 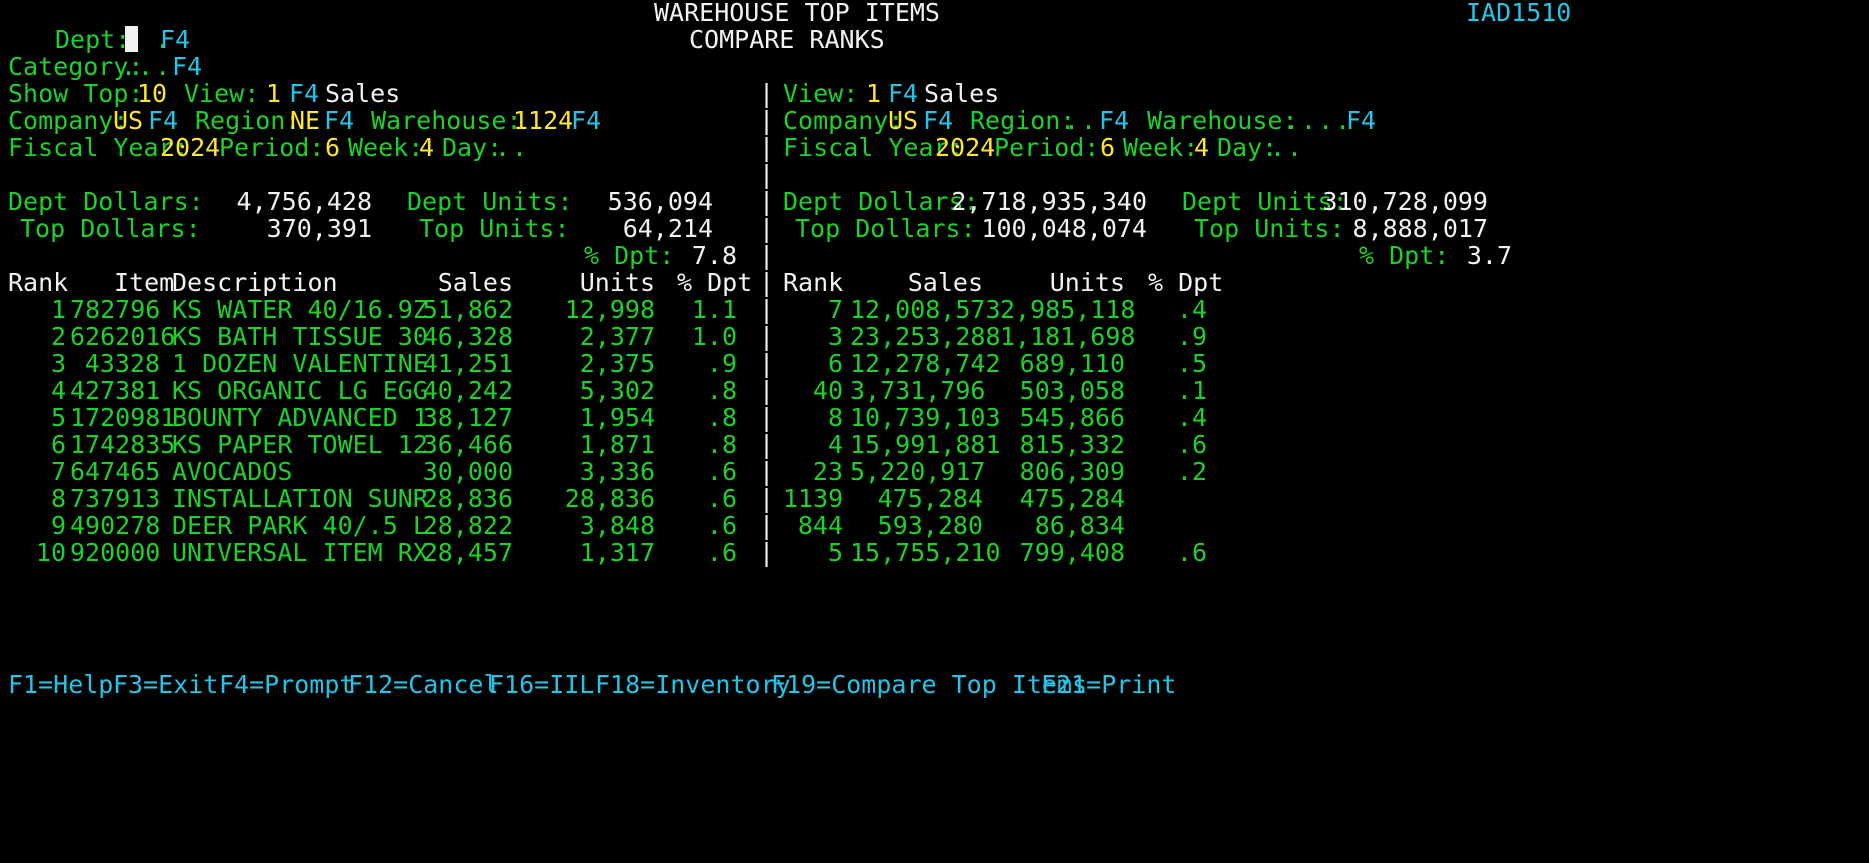 I want to click on function-key-f16: F16=IIL, so click(x=542, y=684).